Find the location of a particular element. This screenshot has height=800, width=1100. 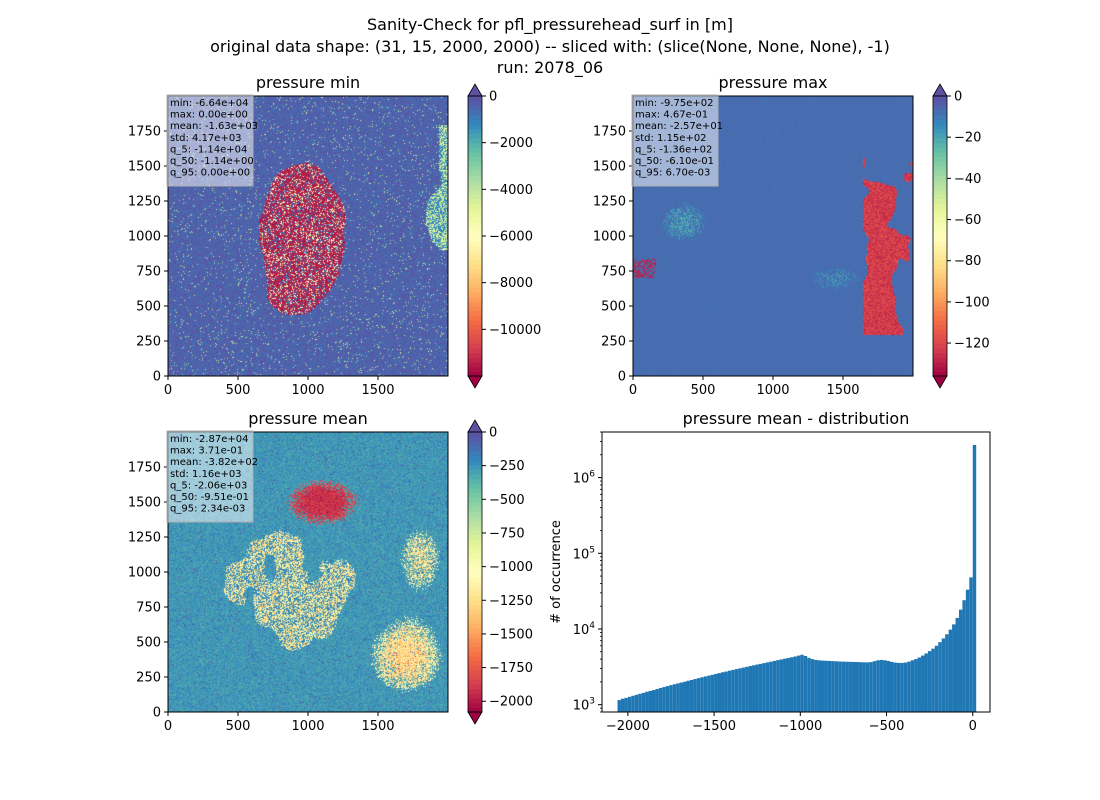

x-tick-label: 0 is located at coordinates (973, 726).